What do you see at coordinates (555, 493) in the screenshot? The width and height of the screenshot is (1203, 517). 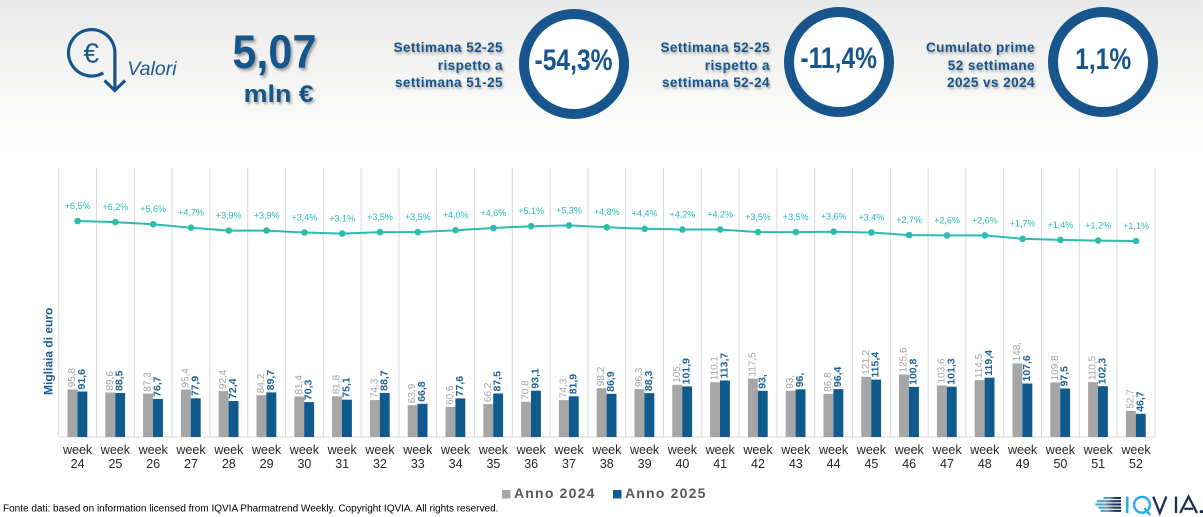 I see `svg-text: Anno 2024` at bounding box center [555, 493].